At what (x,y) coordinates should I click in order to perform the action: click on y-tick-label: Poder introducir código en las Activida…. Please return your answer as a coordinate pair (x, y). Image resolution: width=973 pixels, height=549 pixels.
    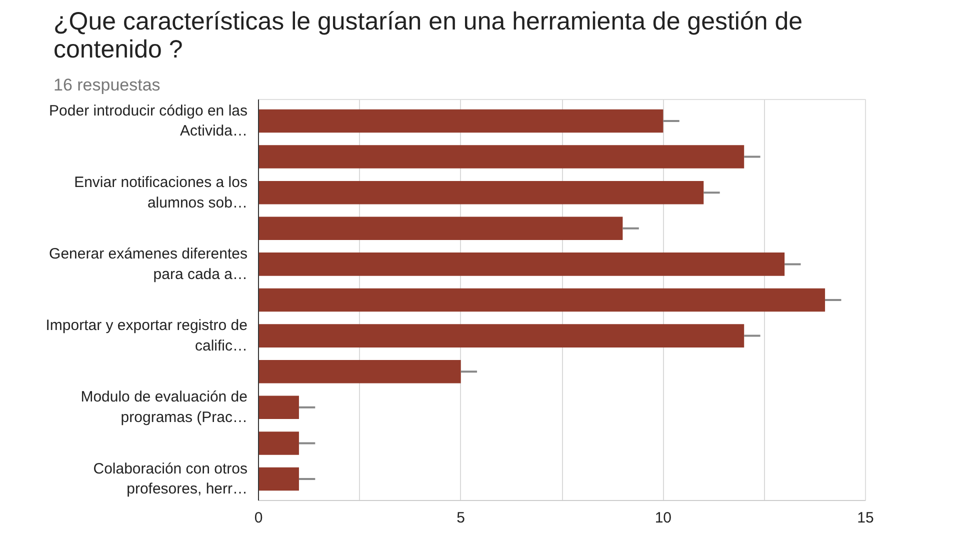
    Looking at the image, I should click on (148, 121).